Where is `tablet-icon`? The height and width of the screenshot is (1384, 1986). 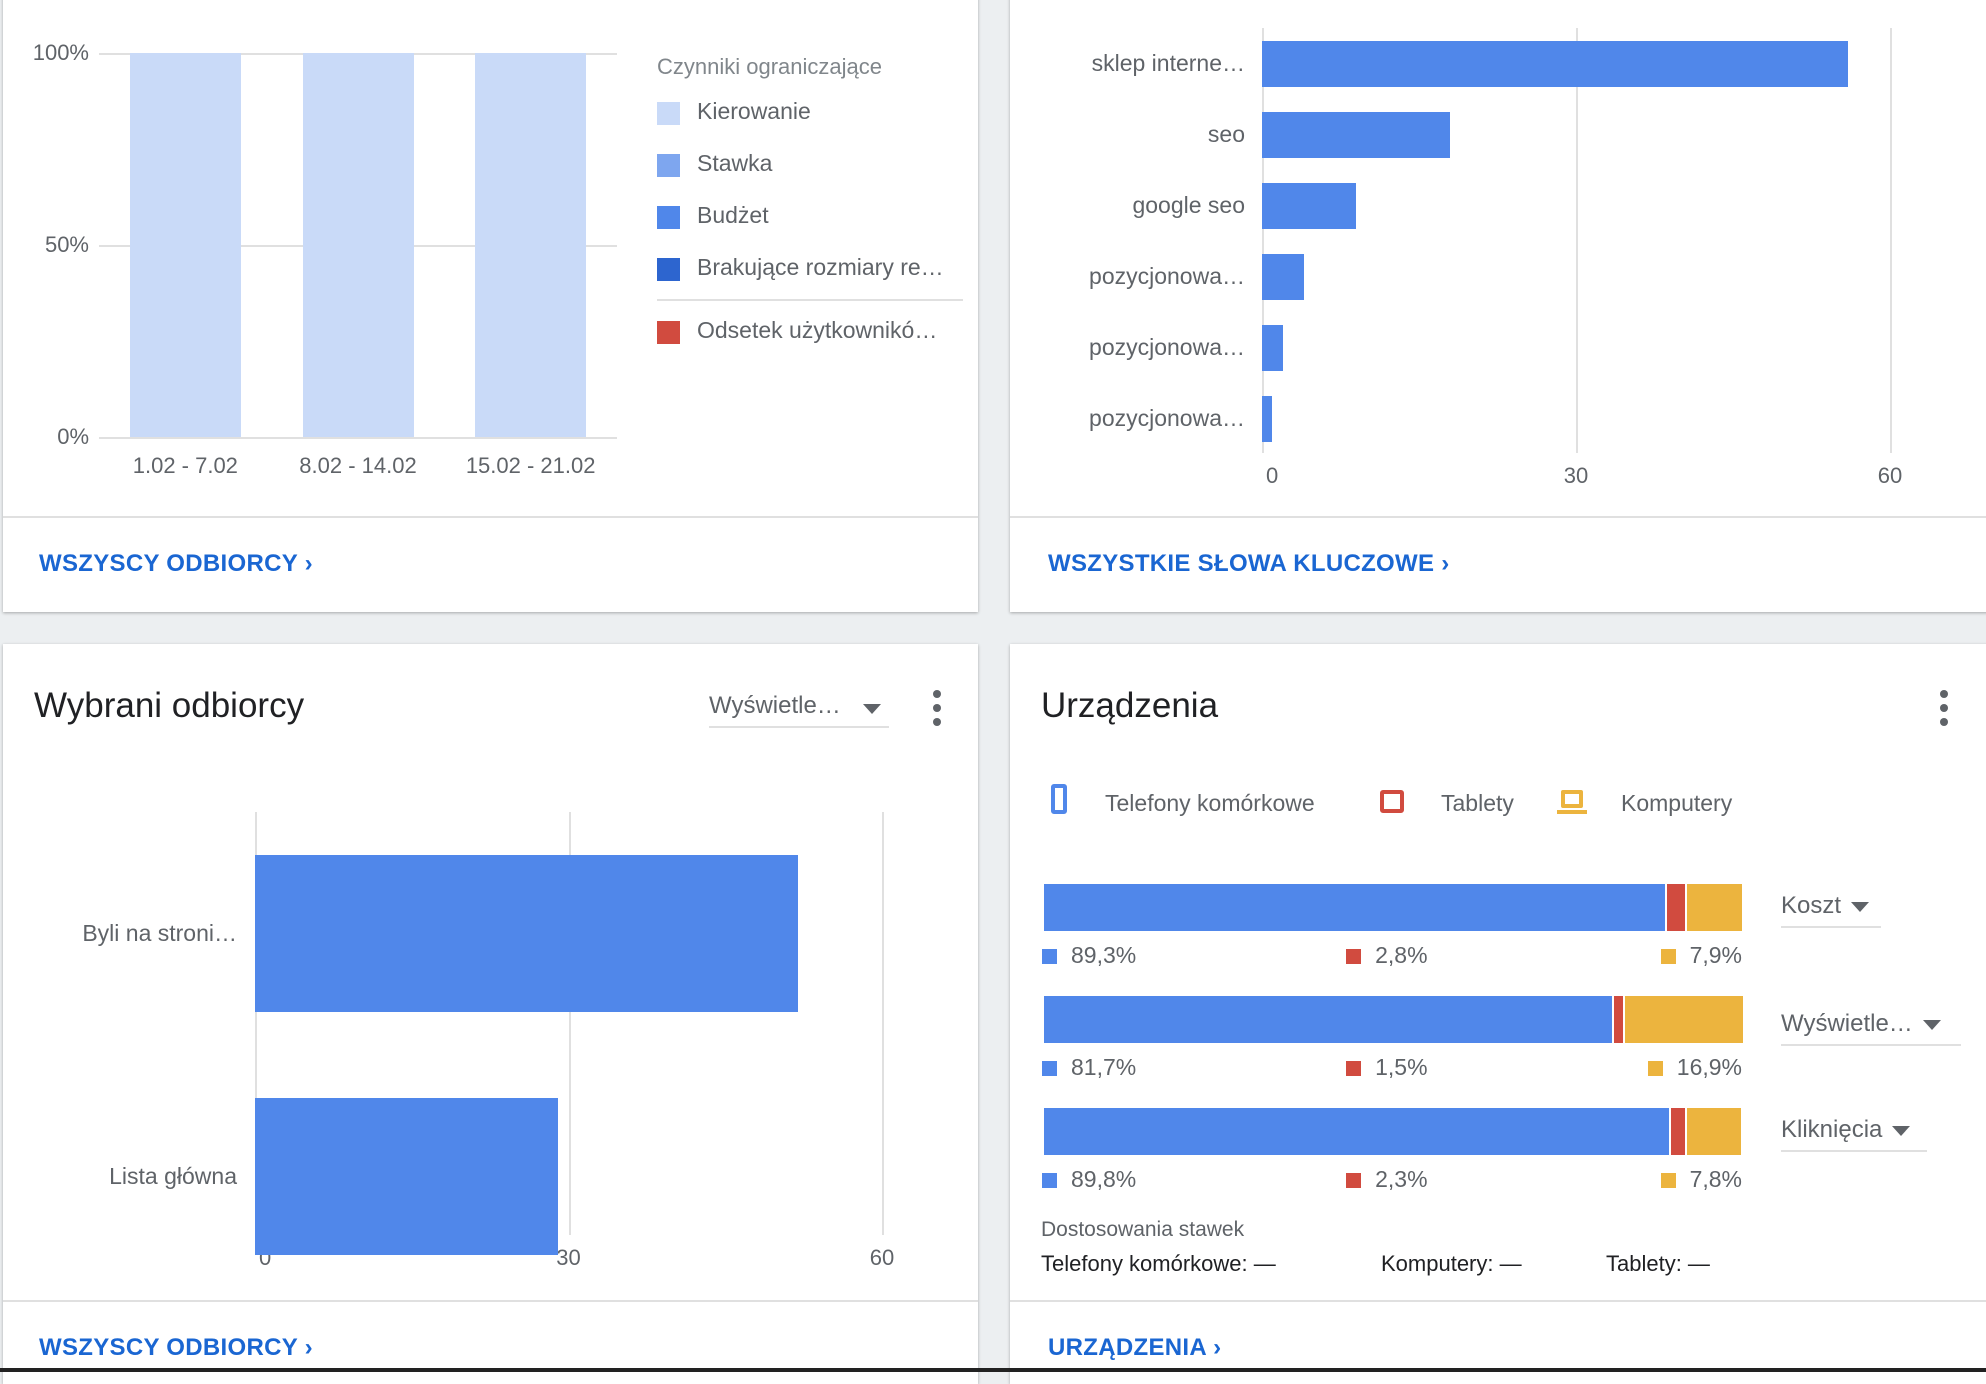
tablet-icon is located at coordinates (1392, 801).